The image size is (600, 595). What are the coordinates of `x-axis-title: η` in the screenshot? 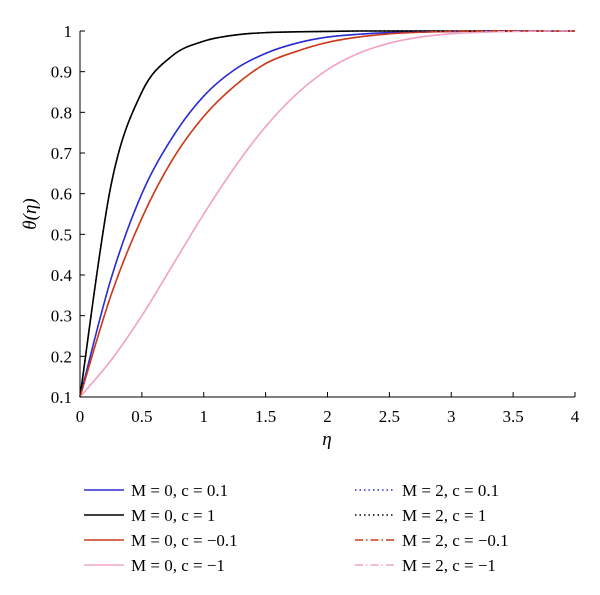 It's located at (326, 439).